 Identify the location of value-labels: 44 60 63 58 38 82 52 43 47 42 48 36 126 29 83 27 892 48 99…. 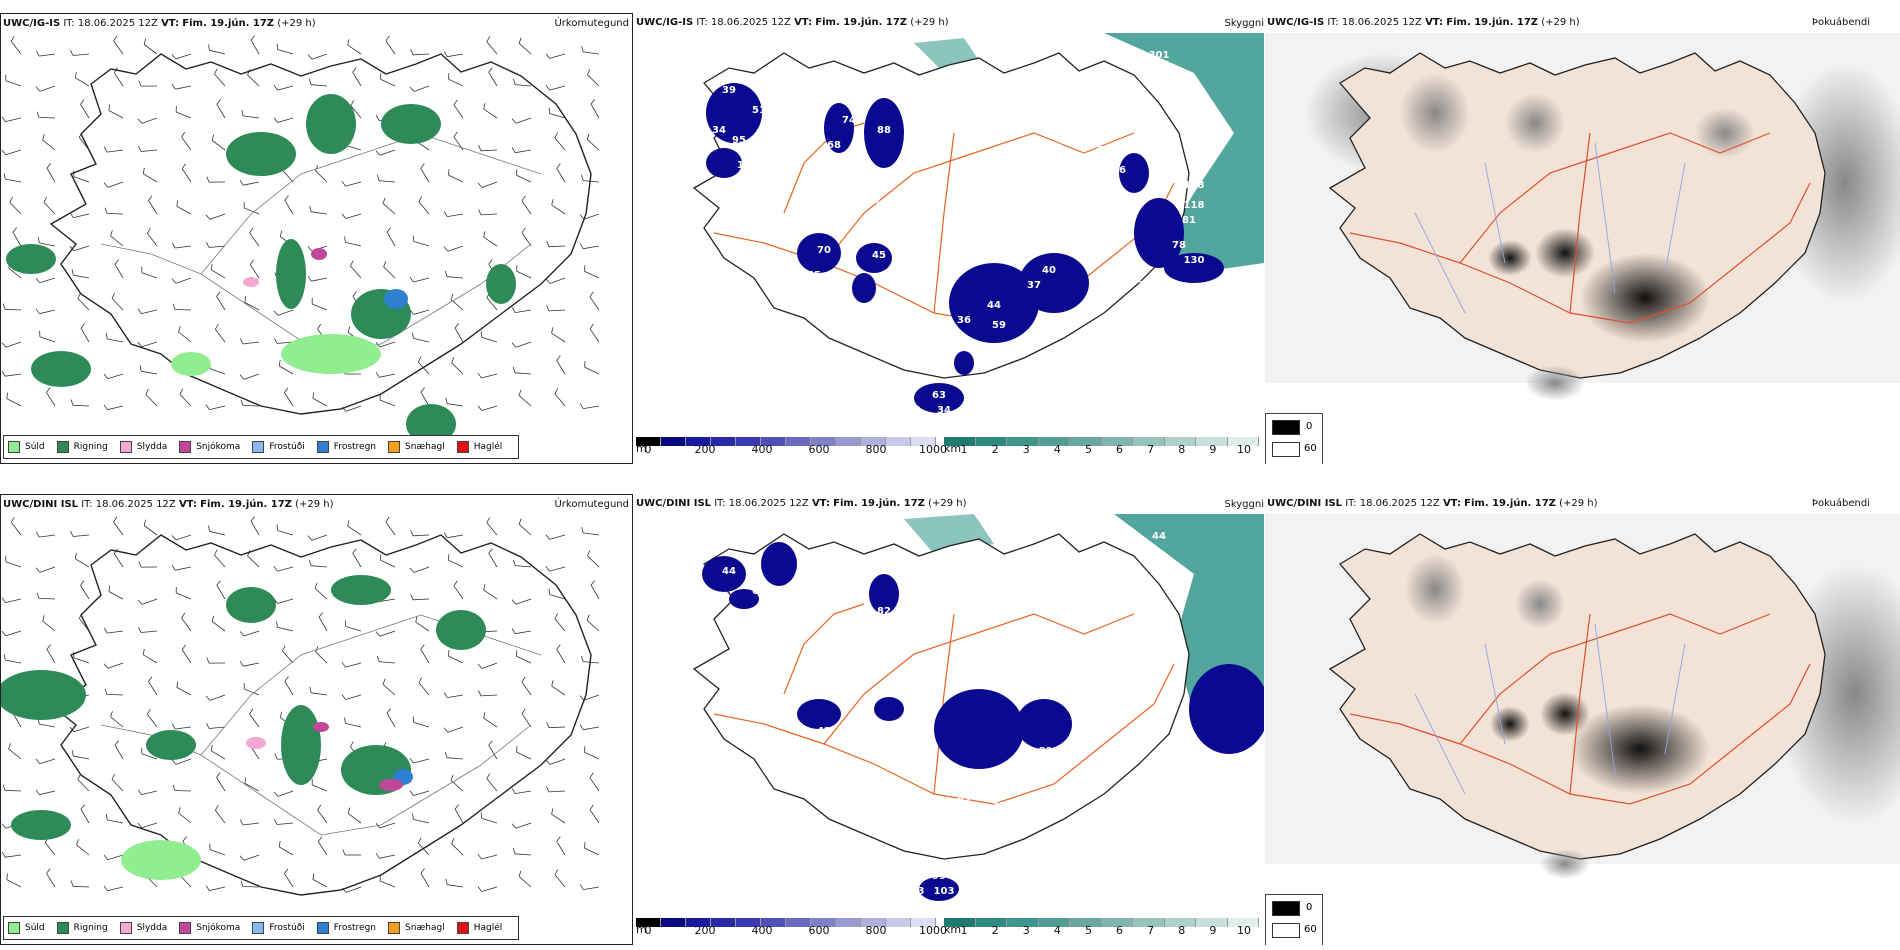
(944, 714).